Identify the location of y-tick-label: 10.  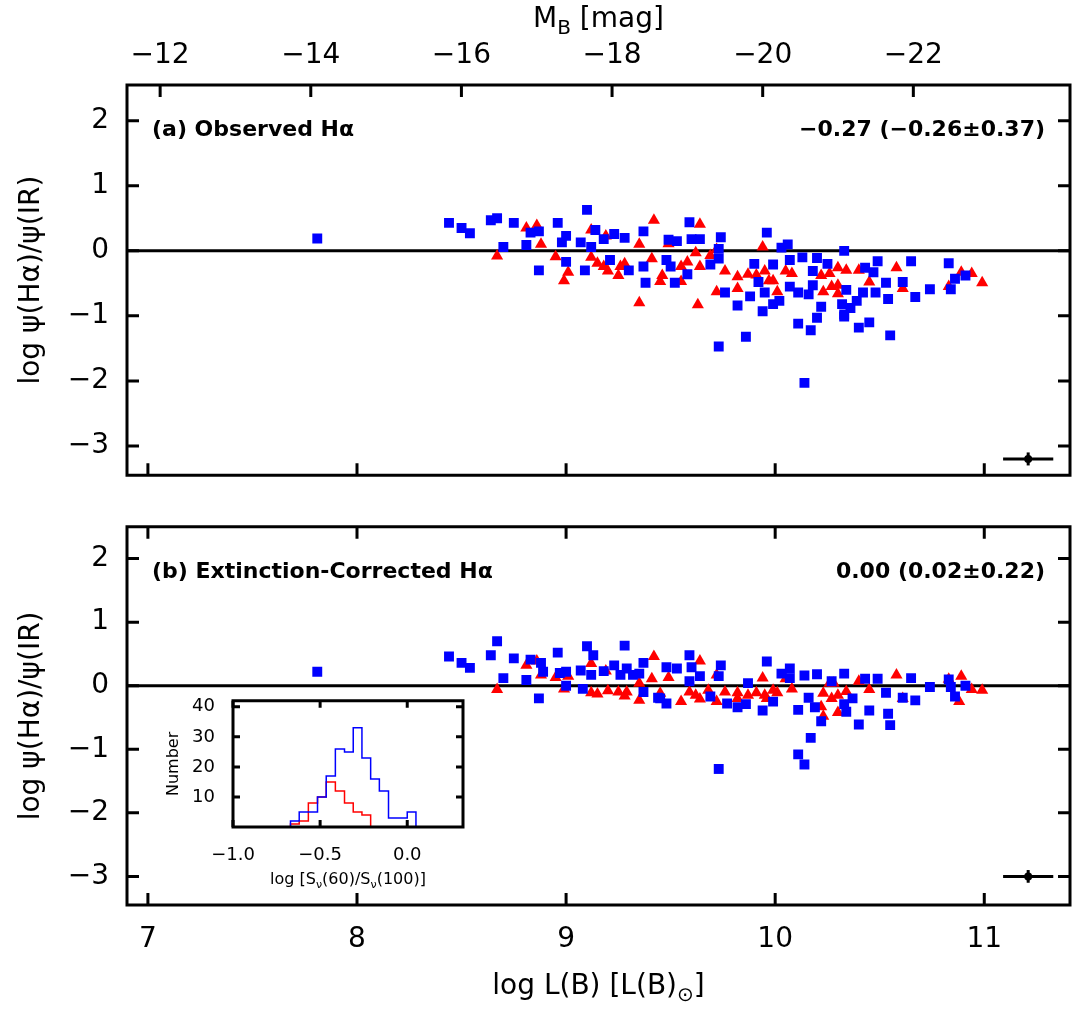
(203, 795).